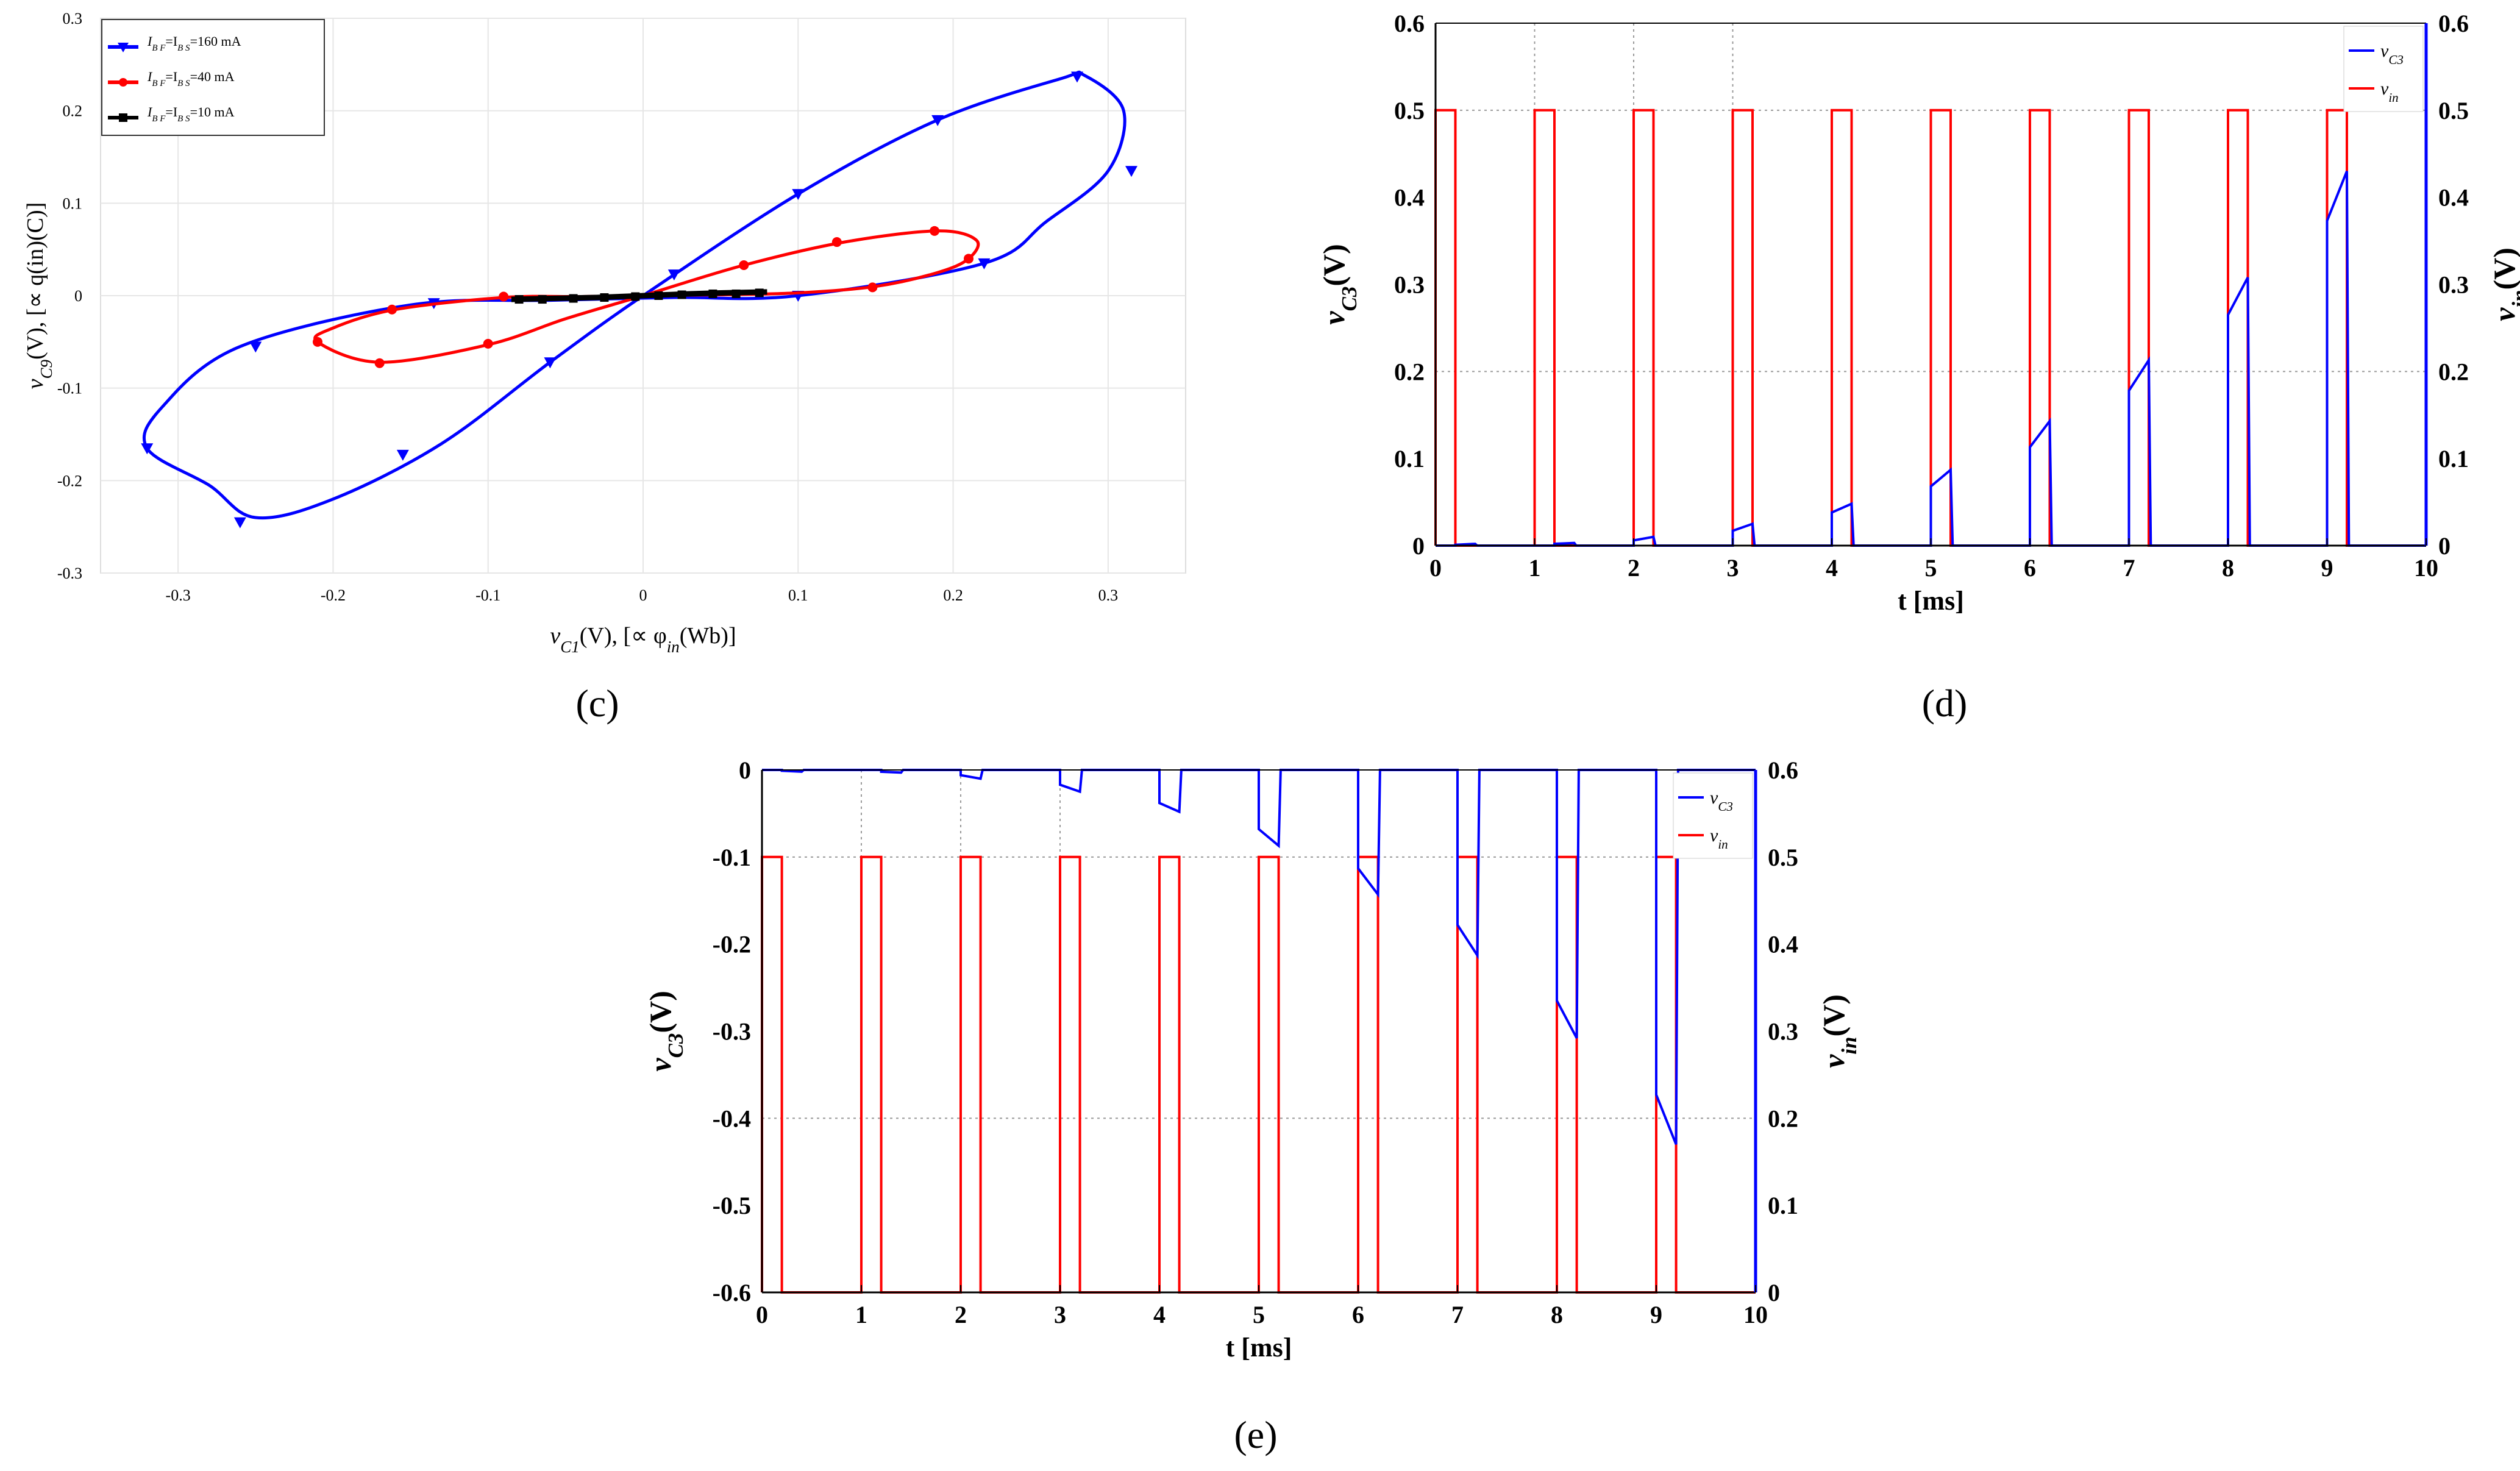 Image resolution: width=2520 pixels, height=1471 pixels. I want to click on x-tick-label: 6, so click(2030, 568).